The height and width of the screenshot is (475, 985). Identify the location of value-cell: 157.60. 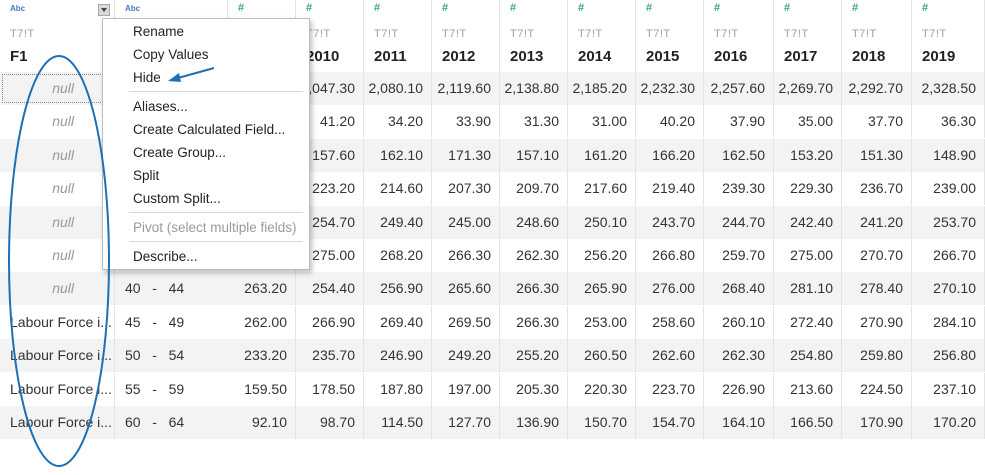
(330, 155).